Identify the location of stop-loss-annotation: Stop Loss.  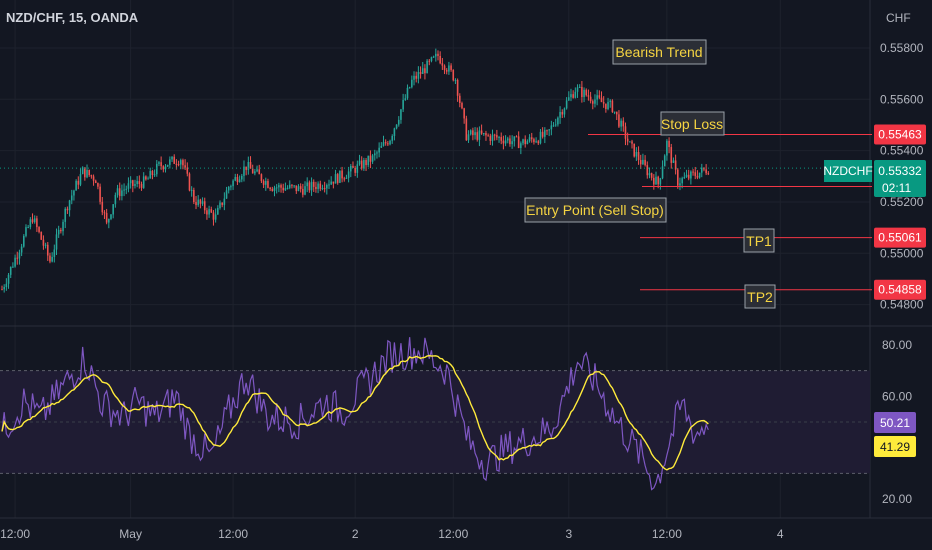
(692, 123).